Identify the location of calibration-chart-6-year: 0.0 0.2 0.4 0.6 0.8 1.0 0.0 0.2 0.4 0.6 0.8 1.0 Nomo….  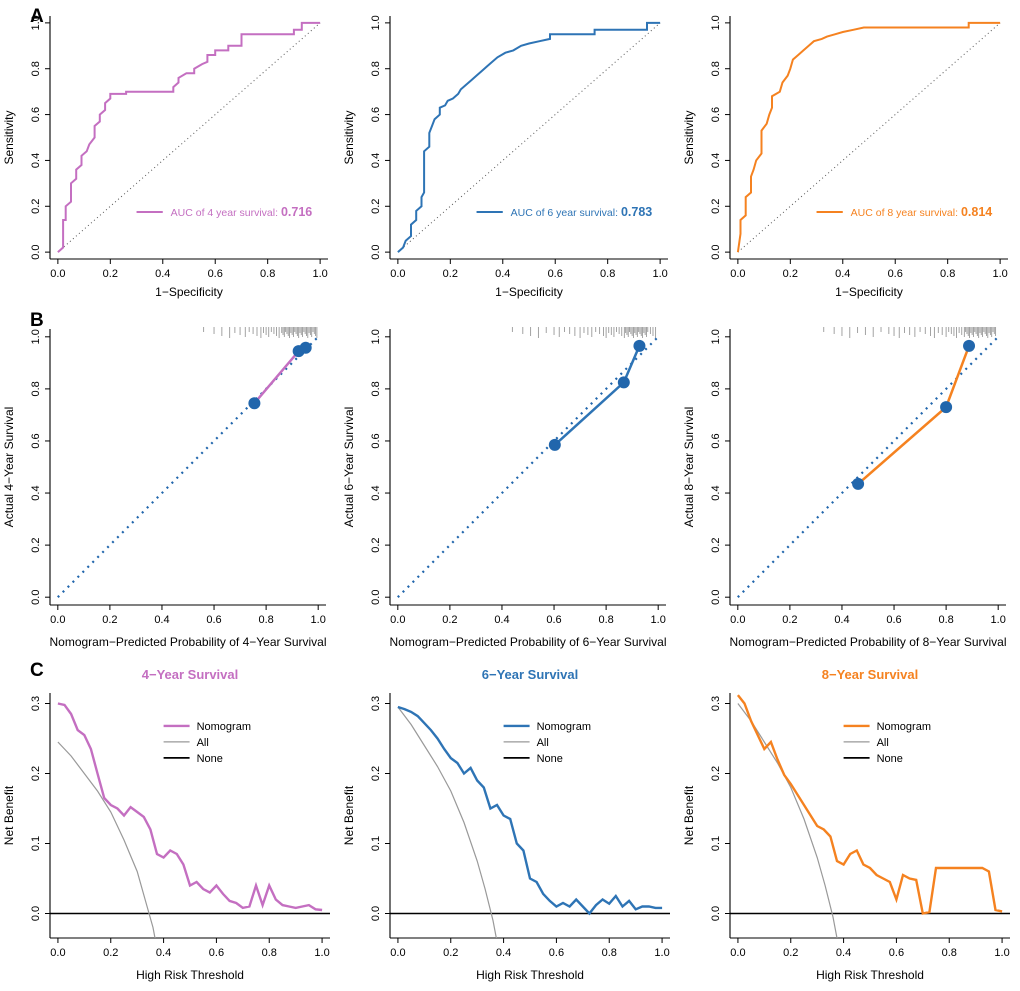
(510, 485).